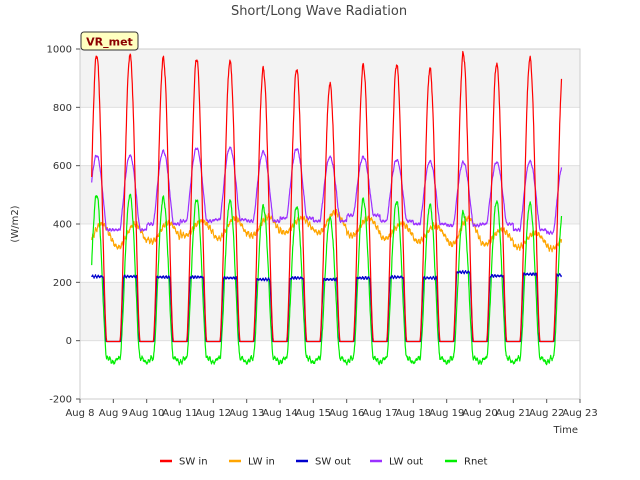 This screenshot has height=480, width=640. I want to click on y-tick-label: 400, so click(62, 225).